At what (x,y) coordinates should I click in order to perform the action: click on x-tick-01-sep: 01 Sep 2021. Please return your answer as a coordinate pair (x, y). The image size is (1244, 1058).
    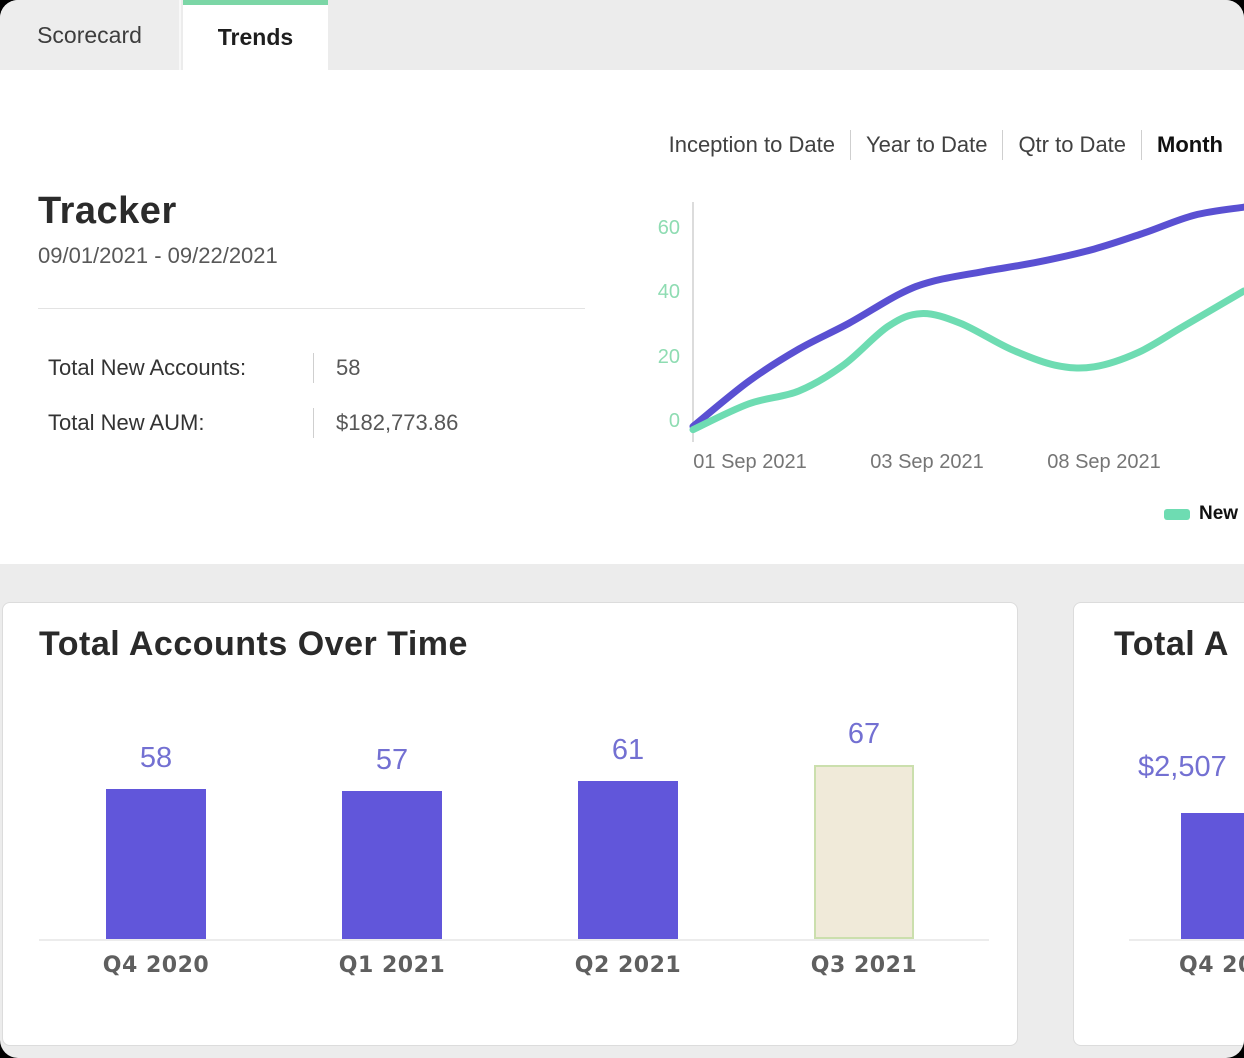
    Looking at the image, I should click on (749, 462).